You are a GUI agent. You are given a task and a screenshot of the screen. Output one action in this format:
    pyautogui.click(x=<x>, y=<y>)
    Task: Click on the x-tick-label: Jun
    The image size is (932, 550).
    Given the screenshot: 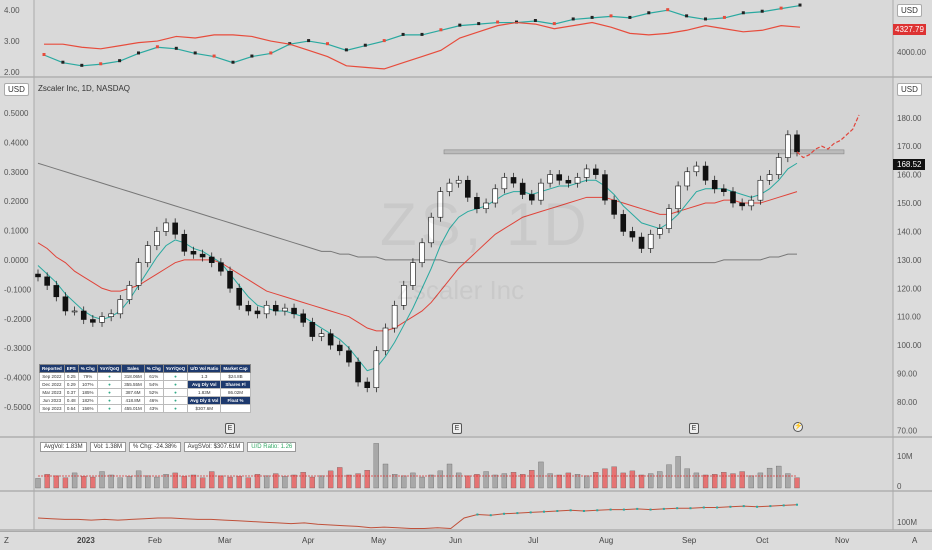 What is the action you would take?
    pyautogui.click(x=455, y=540)
    